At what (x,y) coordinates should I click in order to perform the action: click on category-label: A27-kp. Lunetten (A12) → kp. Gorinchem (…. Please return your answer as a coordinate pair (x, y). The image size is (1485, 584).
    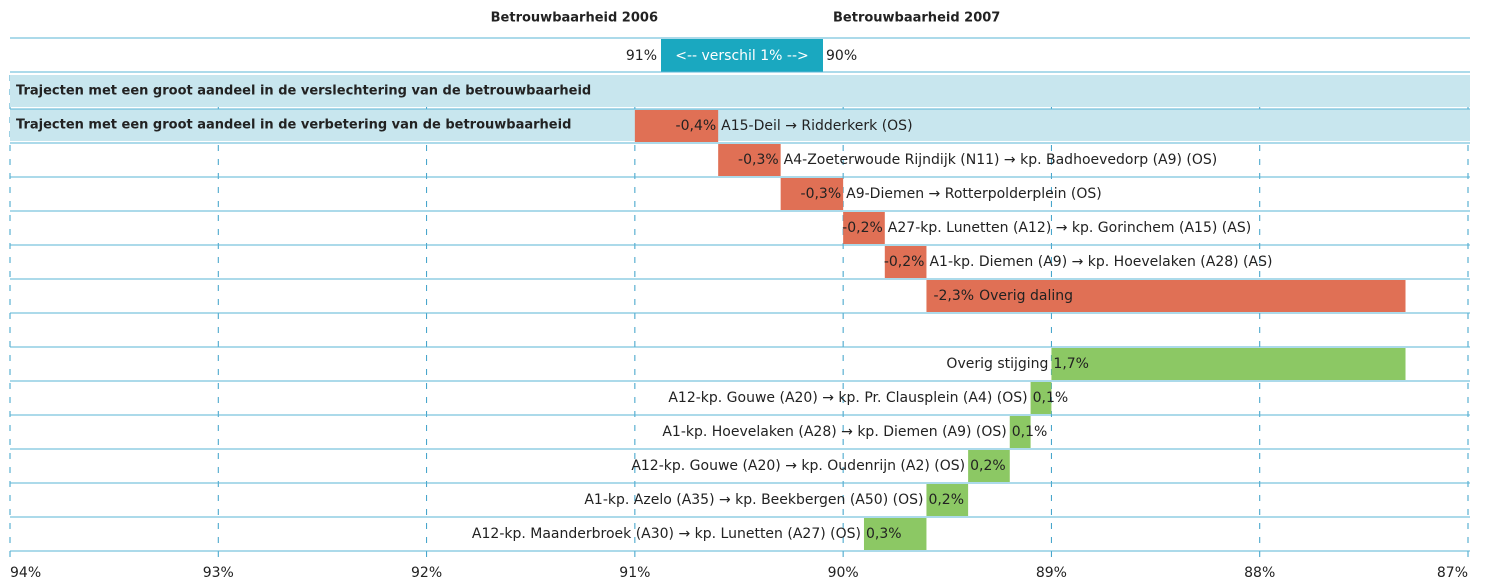
    Looking at the image, I should click on (1069, 228).